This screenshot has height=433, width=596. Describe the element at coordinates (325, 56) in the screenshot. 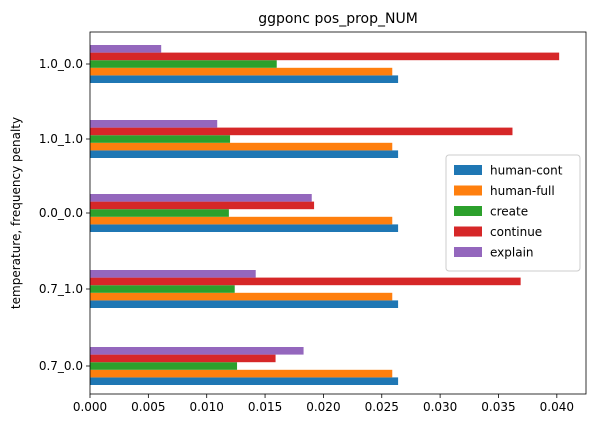

I see `bar-continue-1.0_0.0` at that location.